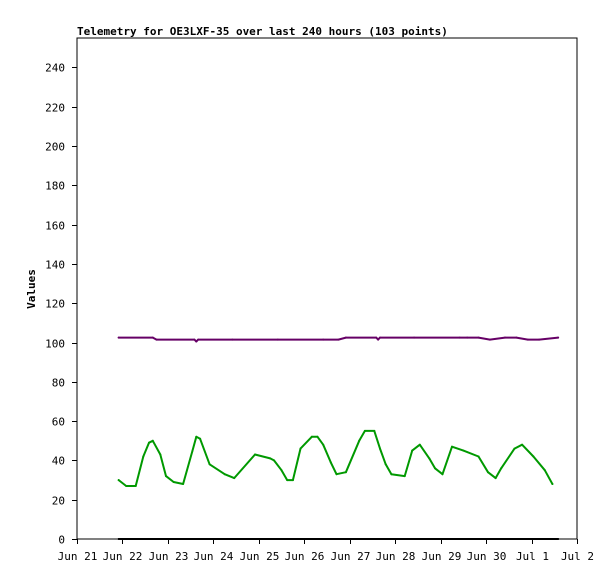 This screenshot has width=615, height=579. What do you see at coordinates (305, 556) in the screenshot?
I see `x-tick-label: Jun 26` at bounding box center [305, 556].